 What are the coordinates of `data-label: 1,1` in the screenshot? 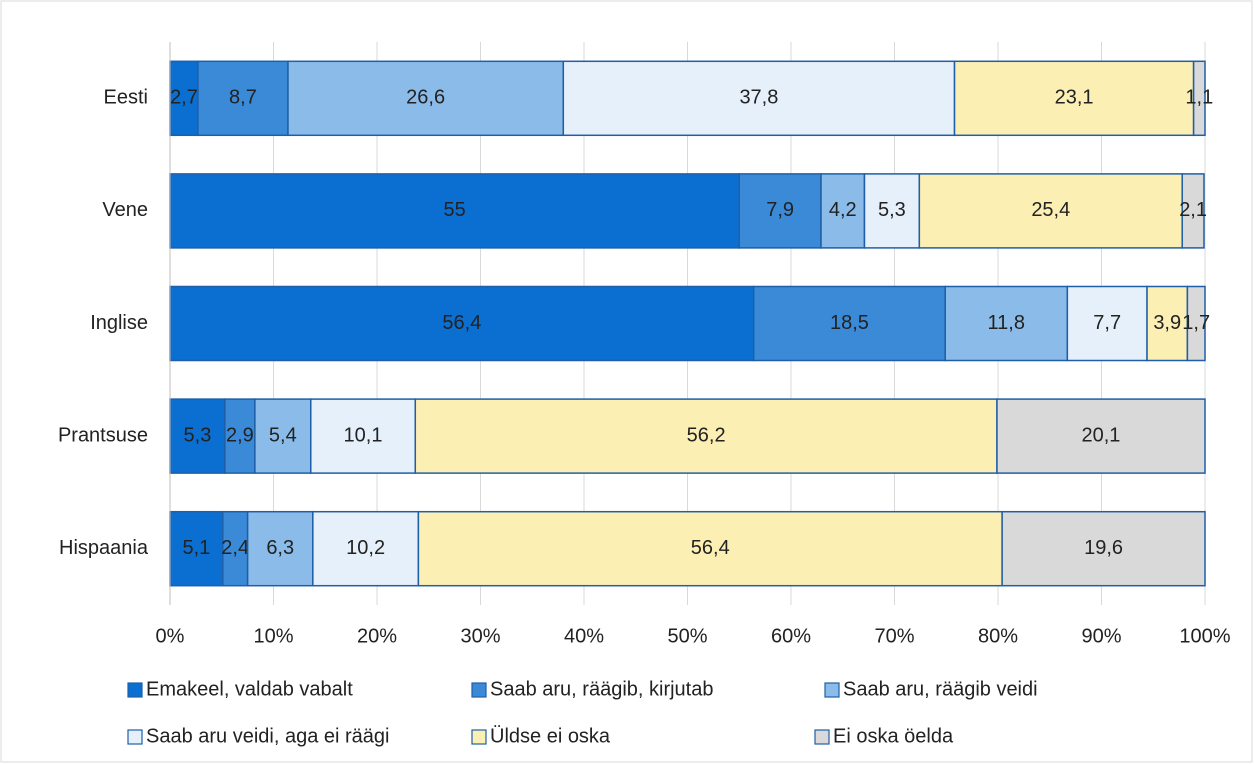 It's located at (1199, 98).